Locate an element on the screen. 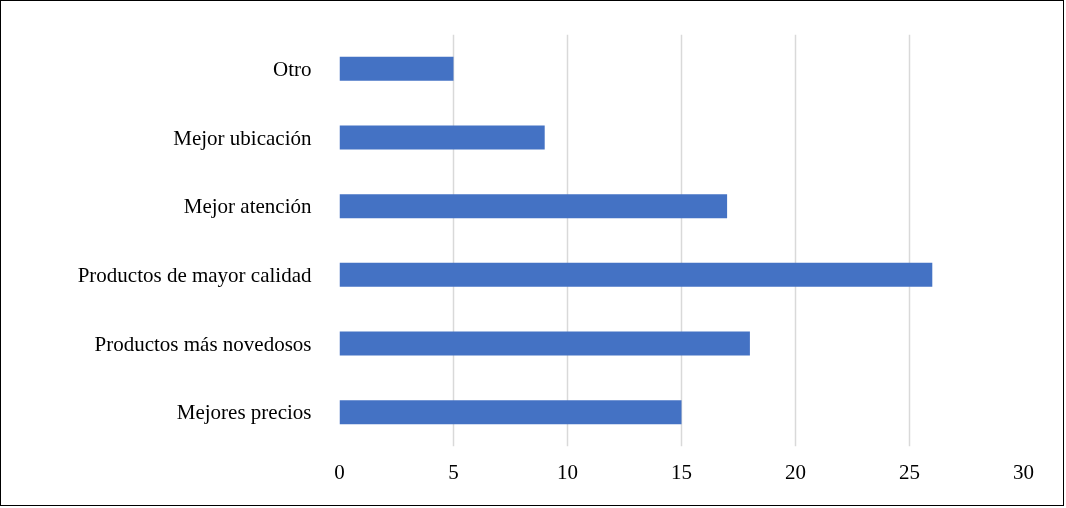  y-tick-label: Mejor ubicación is located at coordinates (242, 137).